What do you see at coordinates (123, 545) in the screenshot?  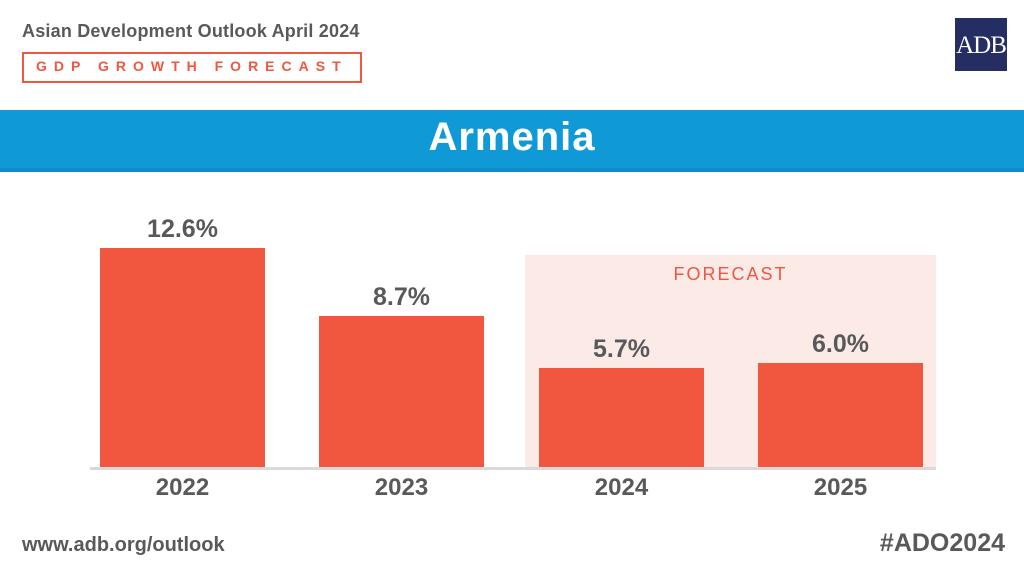 I see `footer-url: www.adb.org/outlook` at bounding box center [123, 545].